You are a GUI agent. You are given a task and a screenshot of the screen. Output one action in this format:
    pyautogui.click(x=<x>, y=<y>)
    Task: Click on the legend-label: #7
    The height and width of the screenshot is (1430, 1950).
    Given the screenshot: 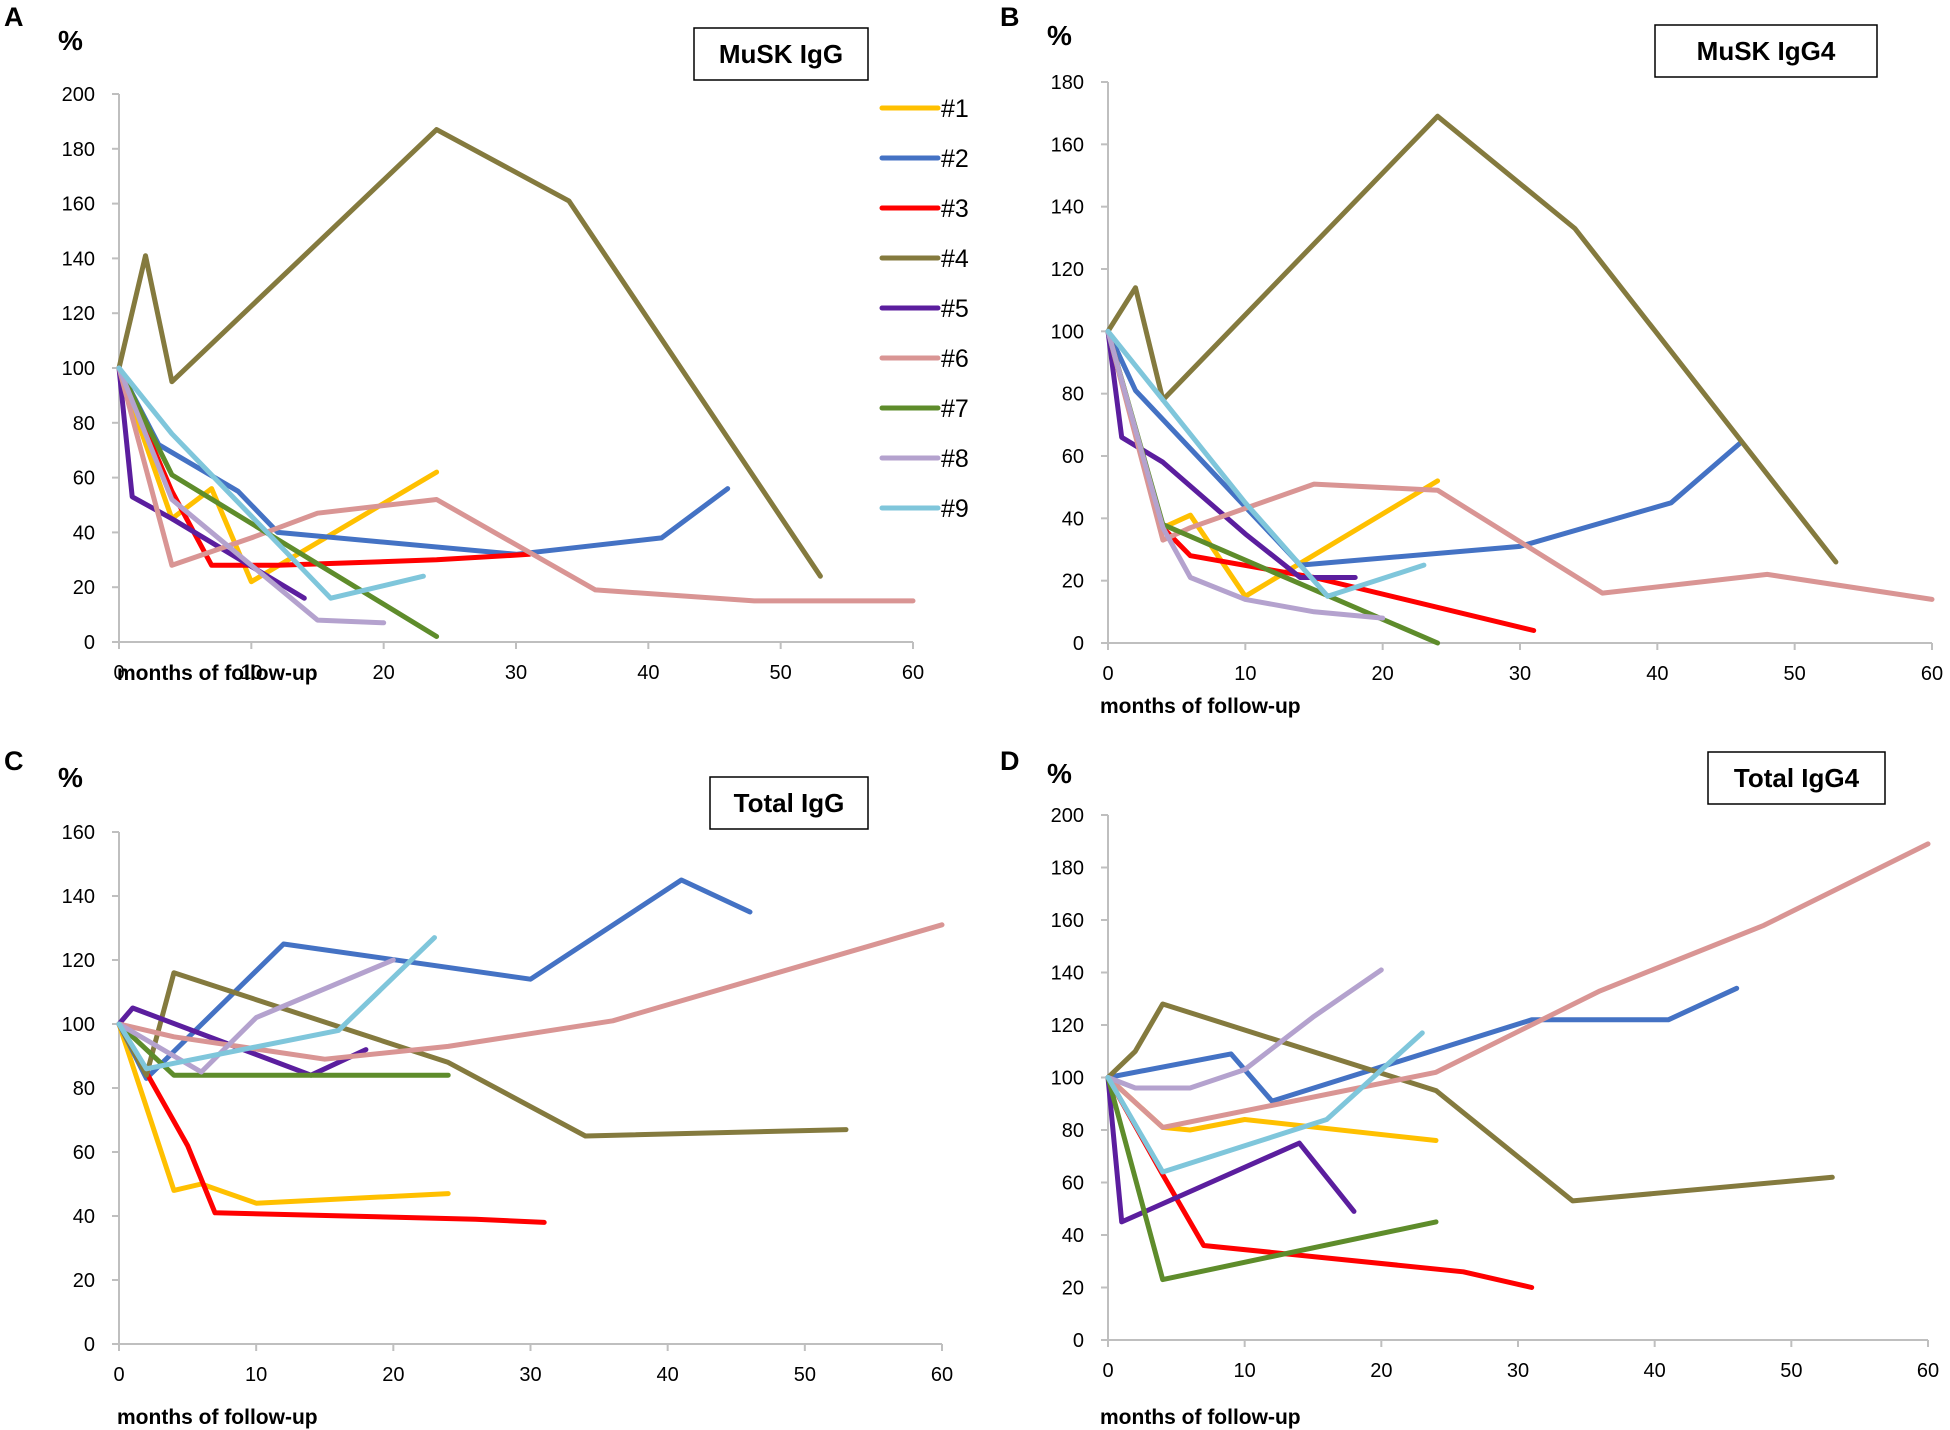 What is the action you would take?
    pyautogui.click(x=955, y=409)
    